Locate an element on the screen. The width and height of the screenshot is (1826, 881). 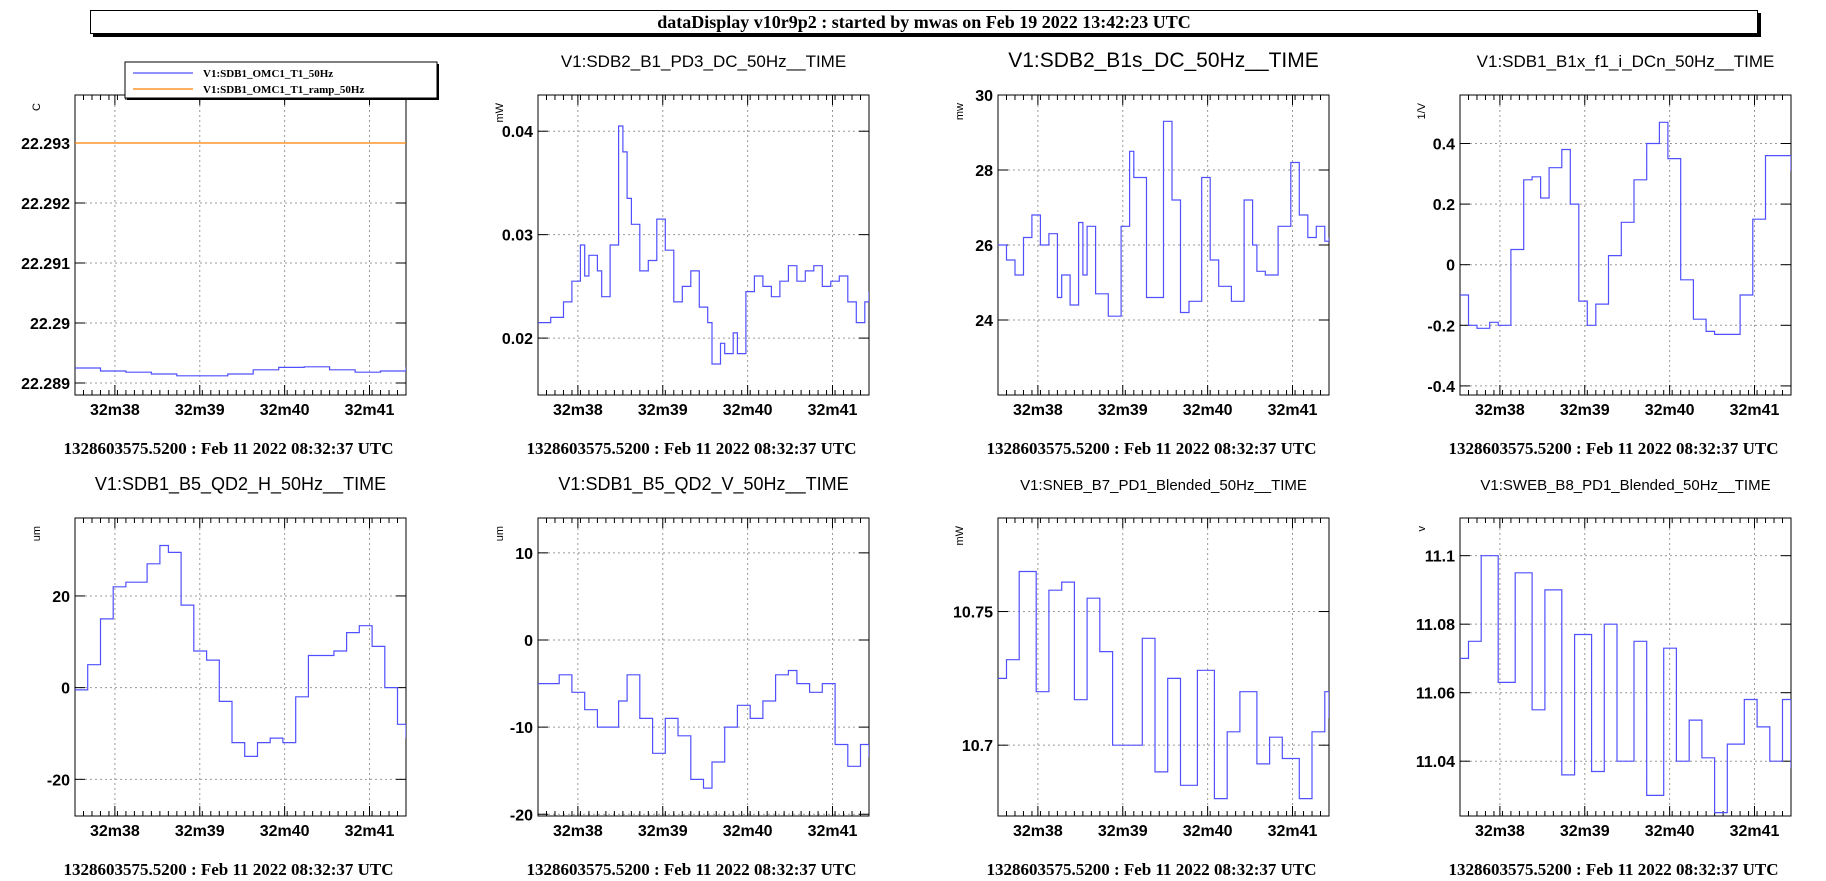
y-tick-label: 10.75 is located at coordinates (973, 613).